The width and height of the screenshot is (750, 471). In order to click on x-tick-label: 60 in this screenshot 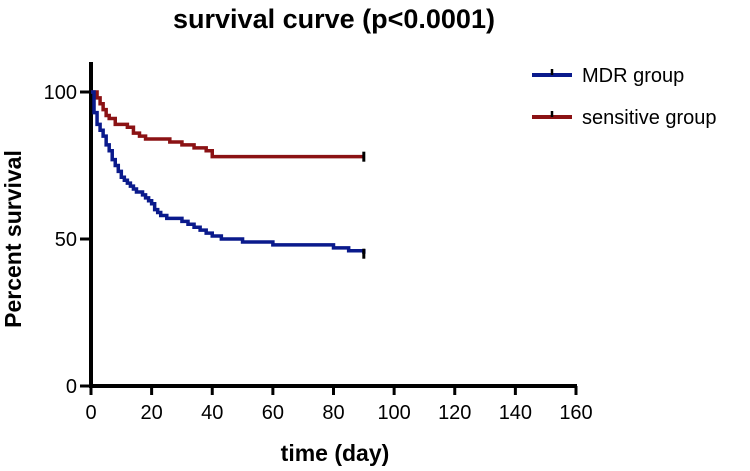, I will do `click(273, 413)`.